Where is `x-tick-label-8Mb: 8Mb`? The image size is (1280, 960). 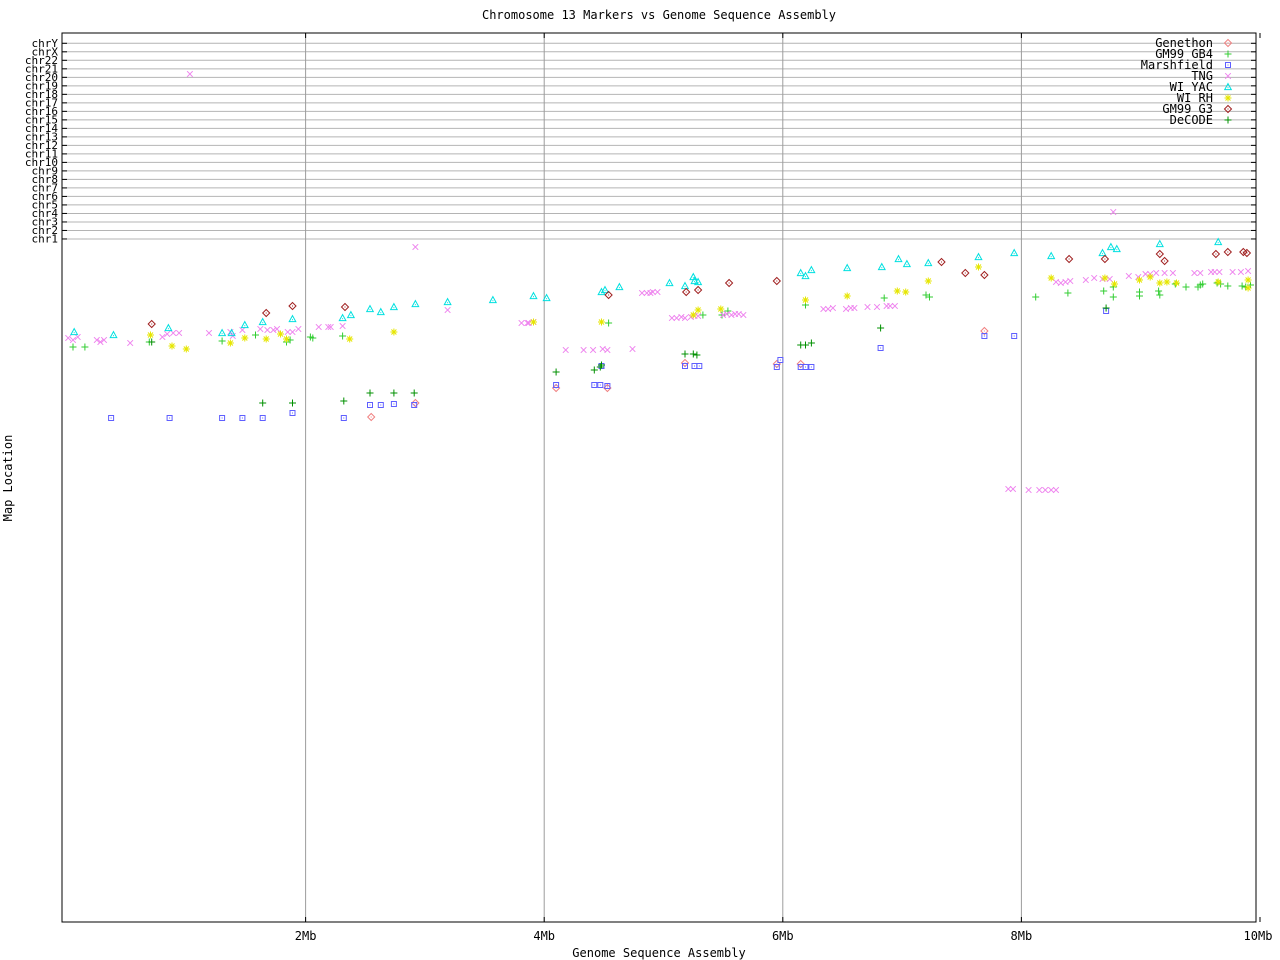
x-tick-label-8Mb: 8Mb is located at coordinates (1022, 936).